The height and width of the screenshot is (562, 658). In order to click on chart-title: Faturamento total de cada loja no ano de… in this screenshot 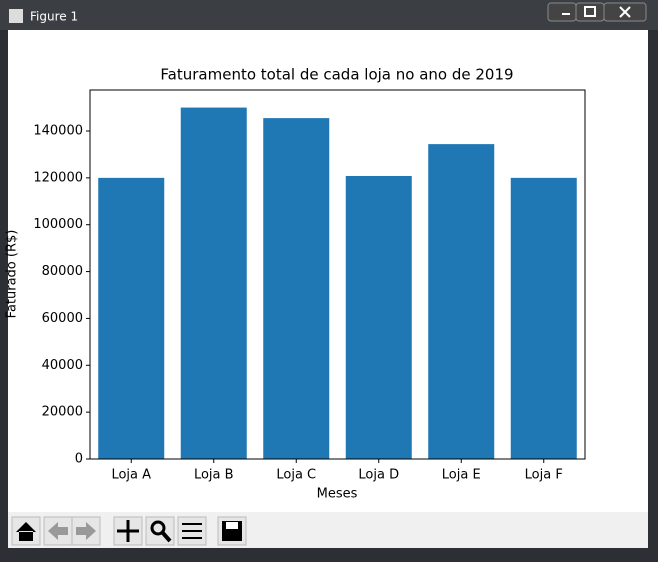, I will do `click(336, 75)`.